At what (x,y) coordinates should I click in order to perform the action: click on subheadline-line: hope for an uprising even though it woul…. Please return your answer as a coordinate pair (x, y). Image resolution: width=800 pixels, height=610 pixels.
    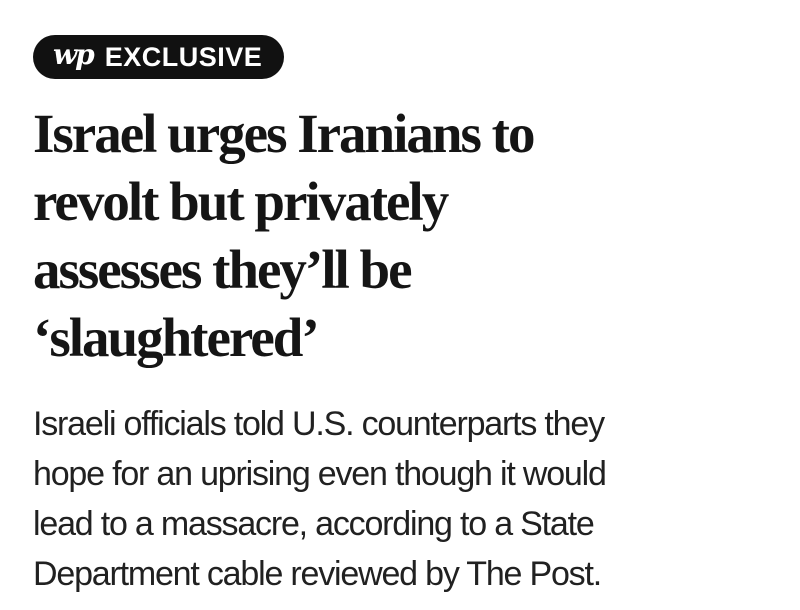
    Looking at the image, I should click on (320, 474).